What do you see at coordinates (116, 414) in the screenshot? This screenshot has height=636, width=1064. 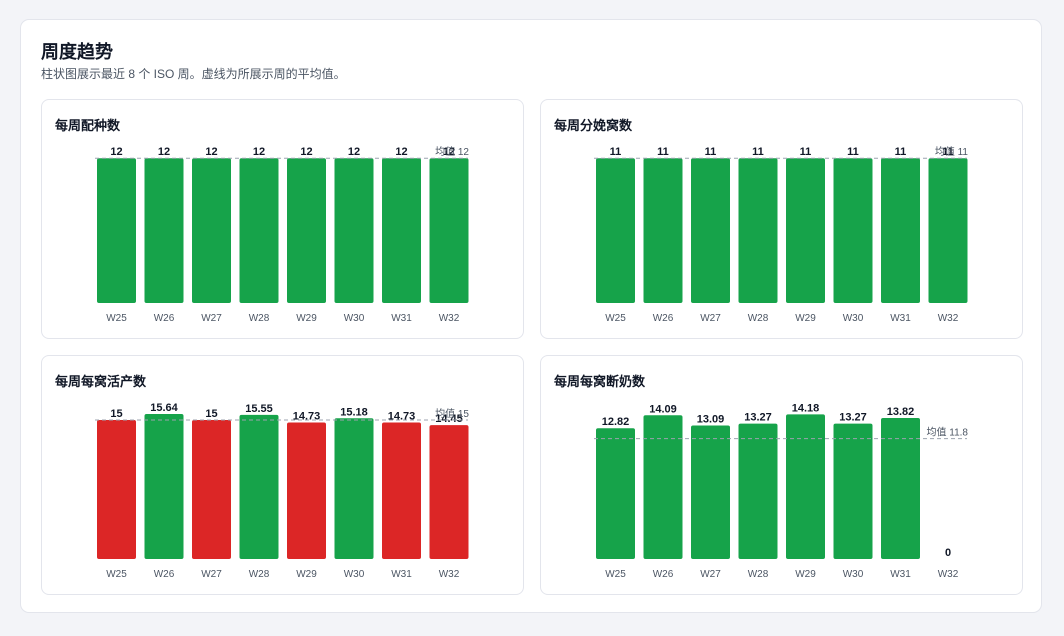 I see `data-label: 15` at bounding box center [116, 414].